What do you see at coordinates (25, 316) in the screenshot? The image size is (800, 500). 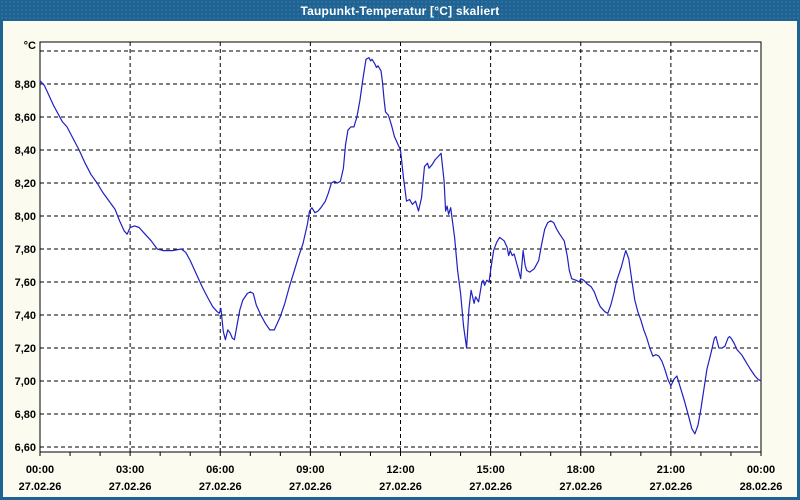 I see `y-tick-label: 7,40` at bounding box center [25, 316].